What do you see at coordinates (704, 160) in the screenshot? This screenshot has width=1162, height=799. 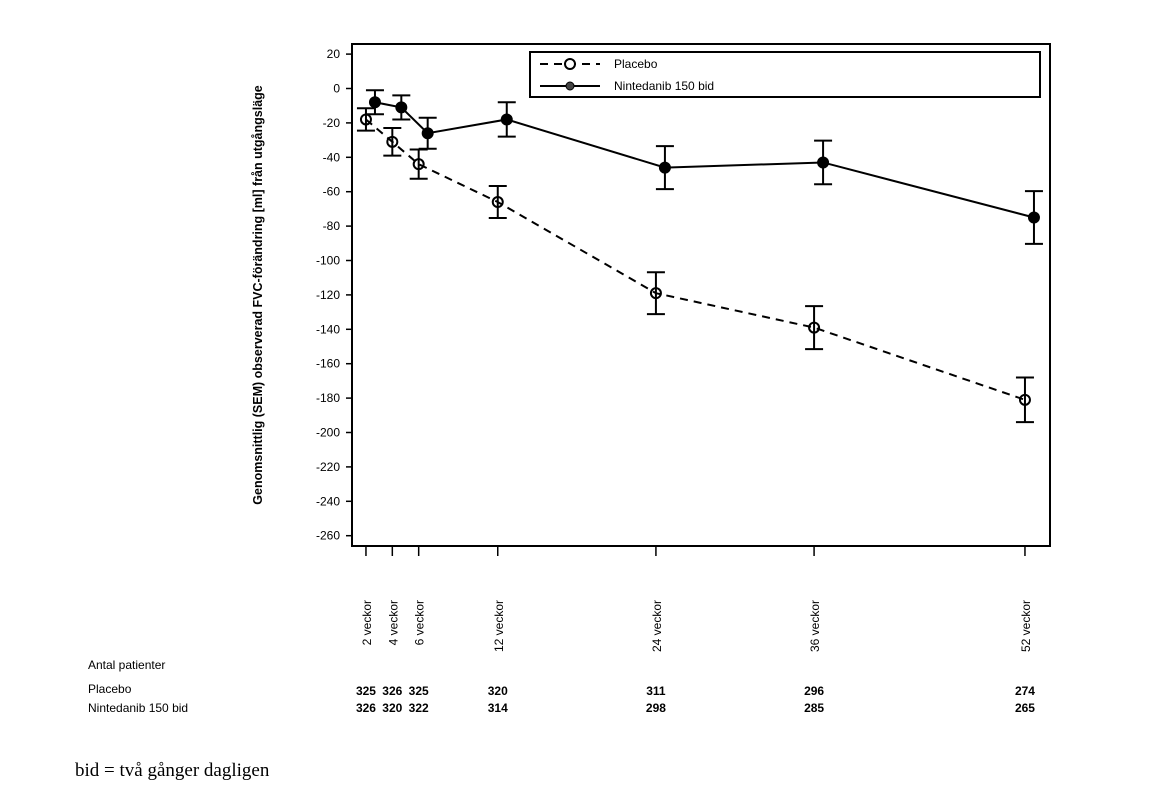 I see `series-line-nintedanib` at bounding box center [704, 160].